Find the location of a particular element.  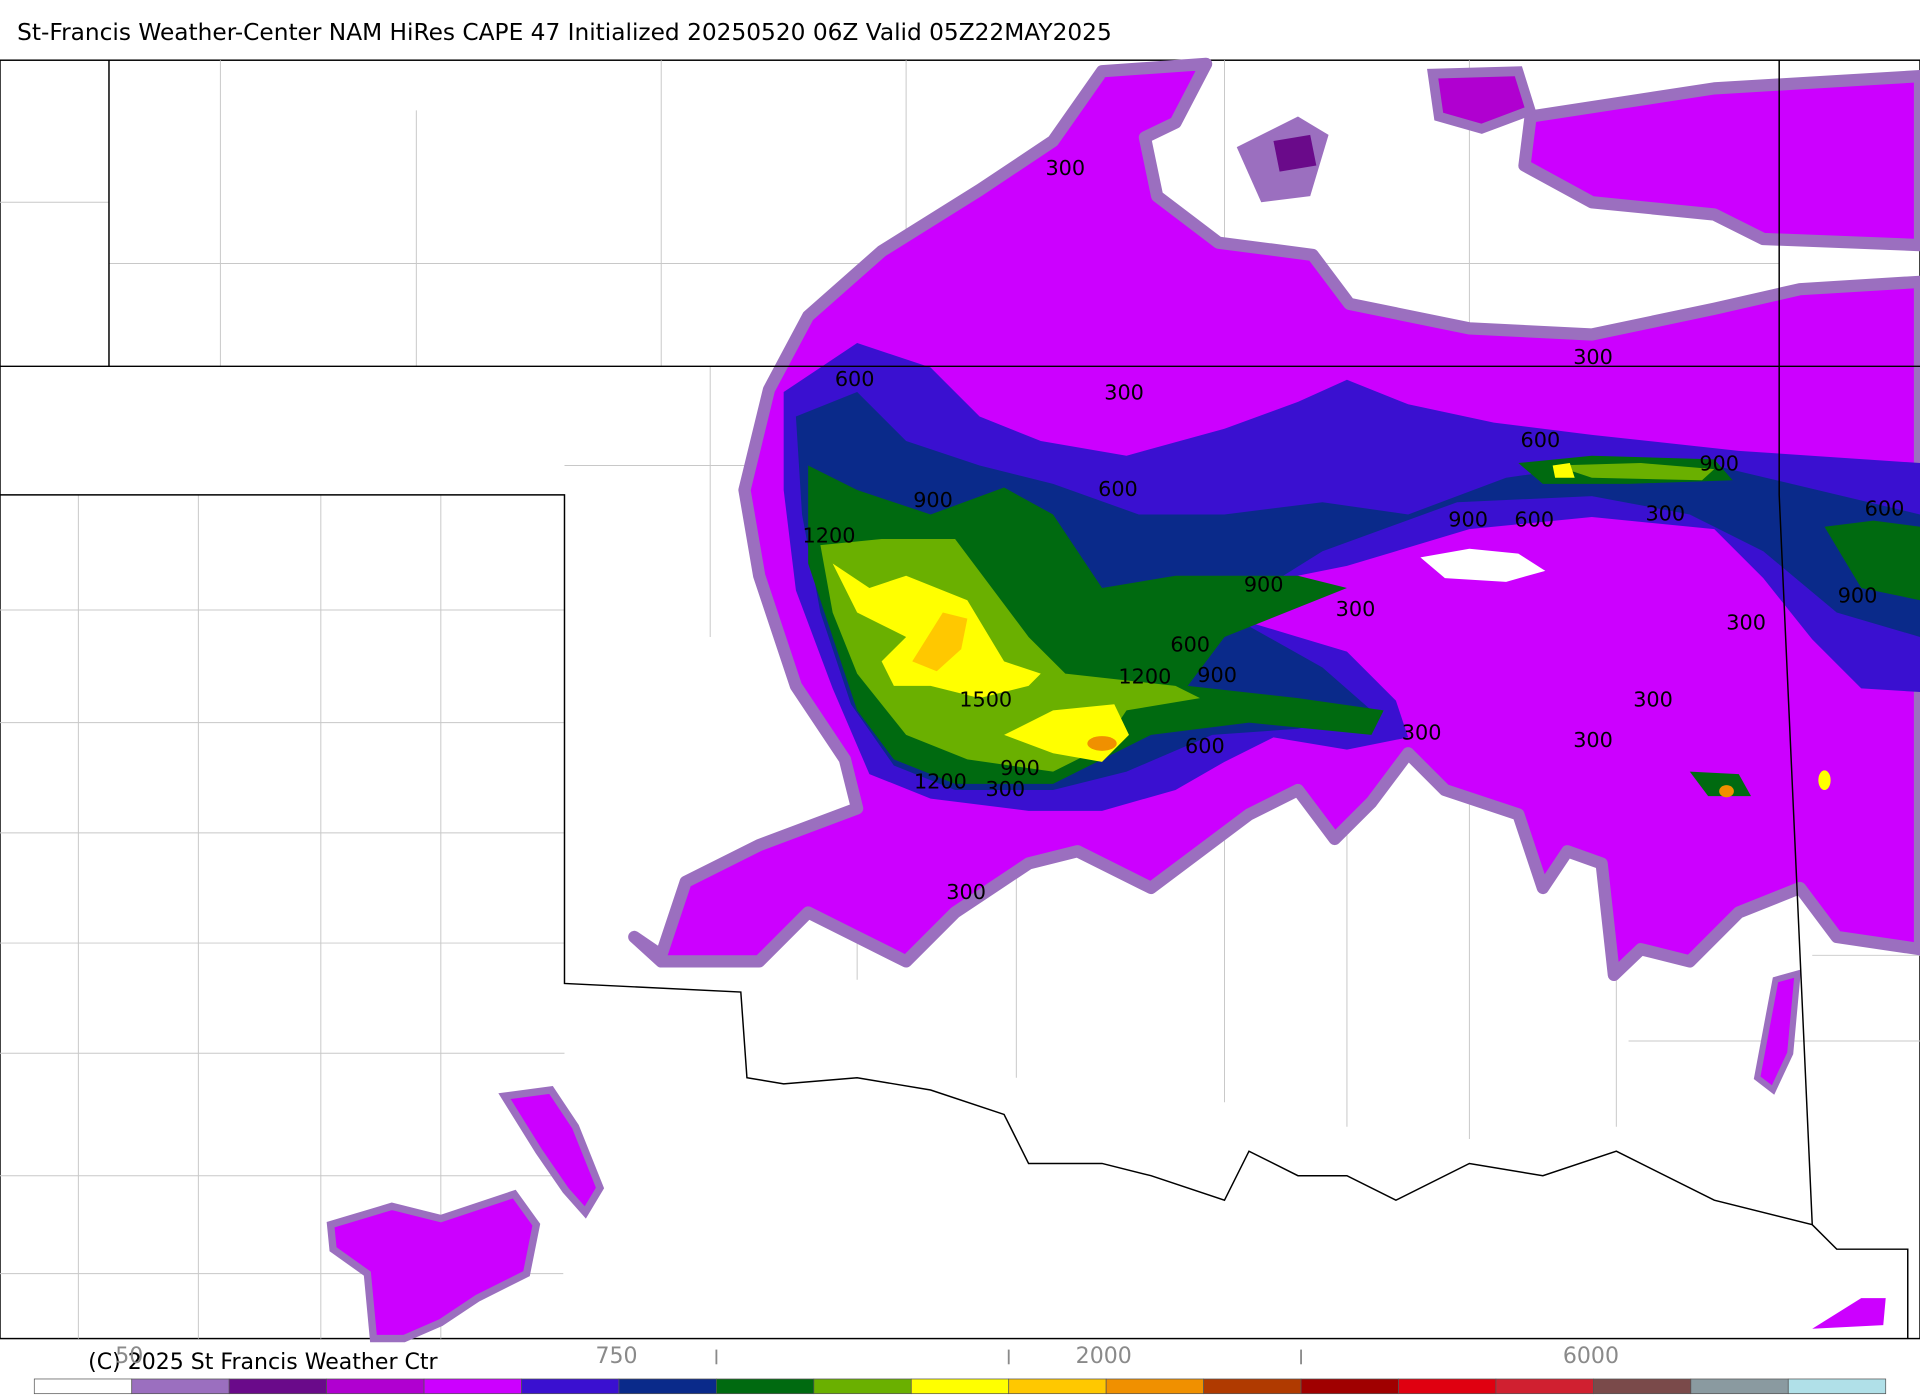

cape-region-gold is located at coordinates (940, 642).